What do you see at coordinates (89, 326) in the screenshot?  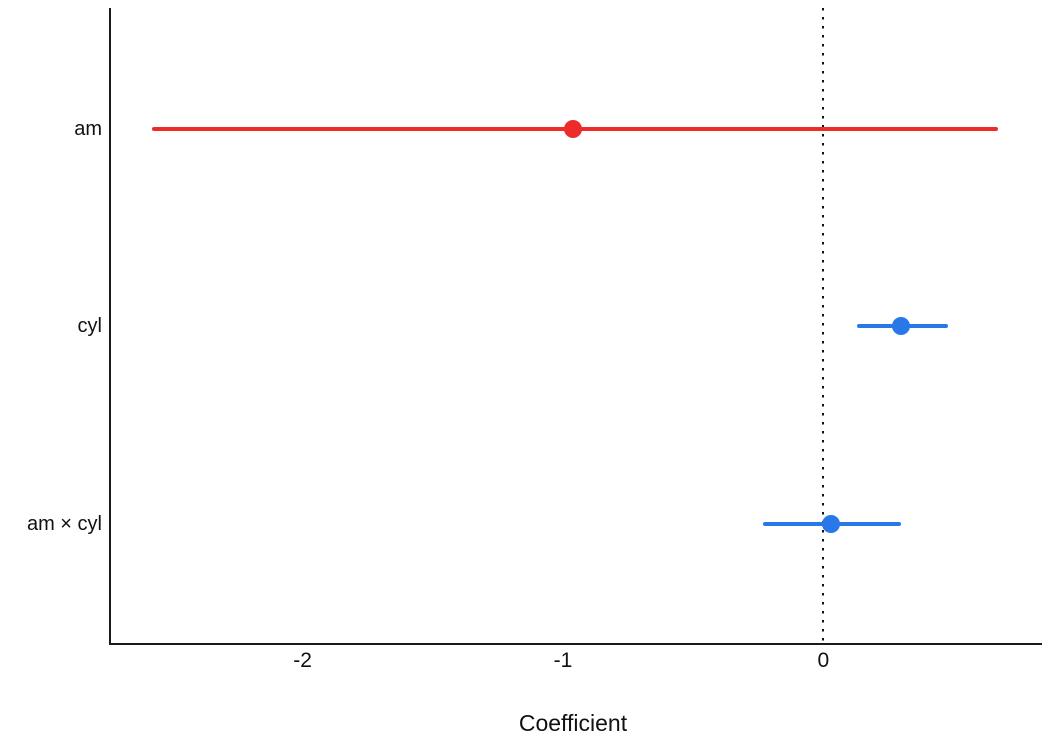 I see `y-axis-category-label: cyl` at bounding box center [89, 326].